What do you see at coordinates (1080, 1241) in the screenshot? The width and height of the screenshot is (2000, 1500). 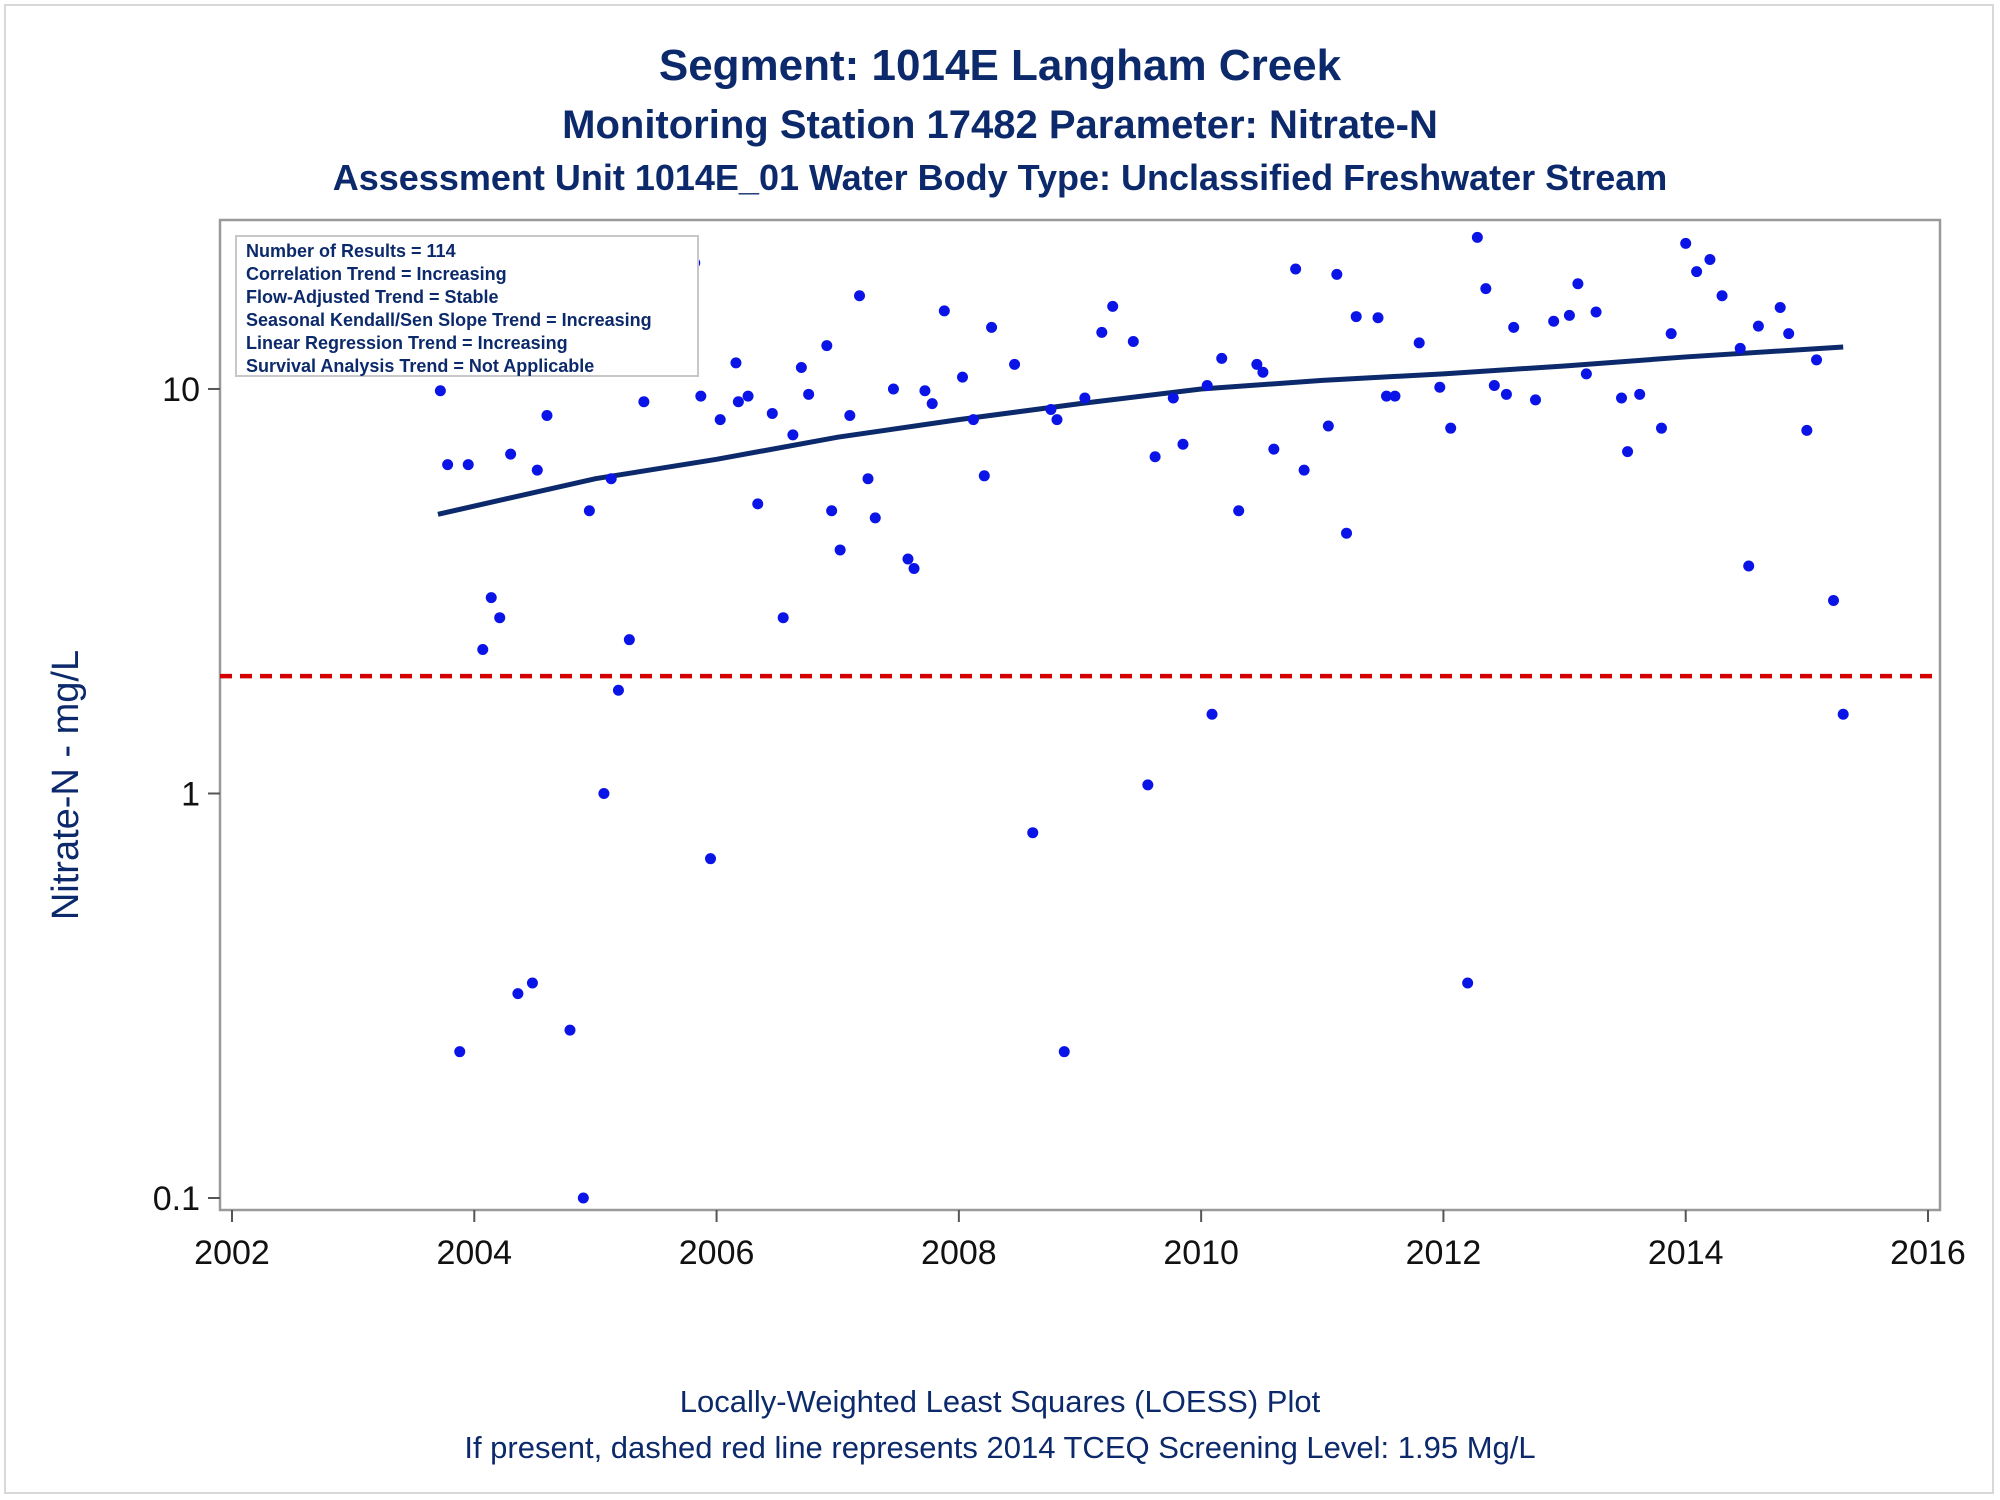 I see `x-axis: 2002 2004 2006 2008 2010 2012 2014 2016` at bounding box center [1080, 1241].